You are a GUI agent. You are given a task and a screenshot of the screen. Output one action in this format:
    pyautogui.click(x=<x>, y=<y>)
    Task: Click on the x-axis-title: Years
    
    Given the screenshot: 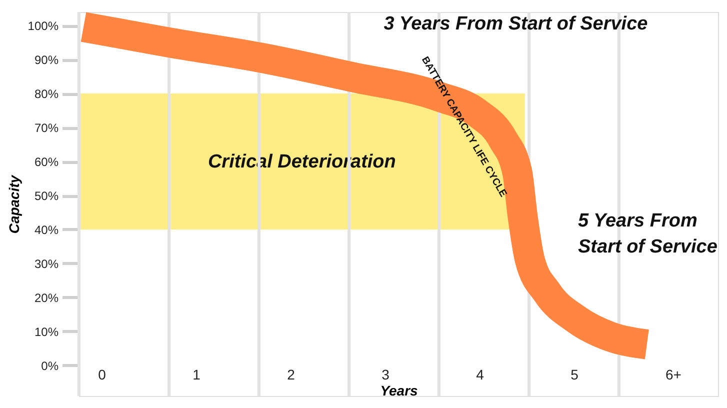 What is the action you would take?
    pyautogui.click(x=399, y=390)
    